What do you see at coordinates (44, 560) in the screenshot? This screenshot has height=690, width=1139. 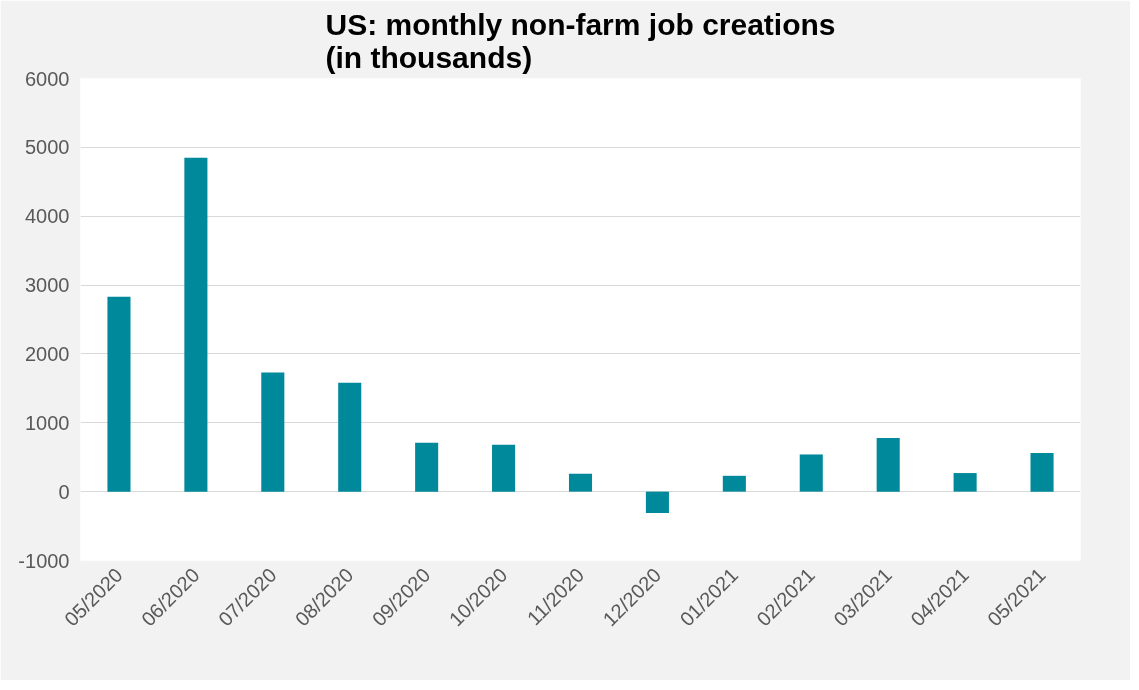 I see `y-tick-label: -1000` at bounding box center [44, 560].